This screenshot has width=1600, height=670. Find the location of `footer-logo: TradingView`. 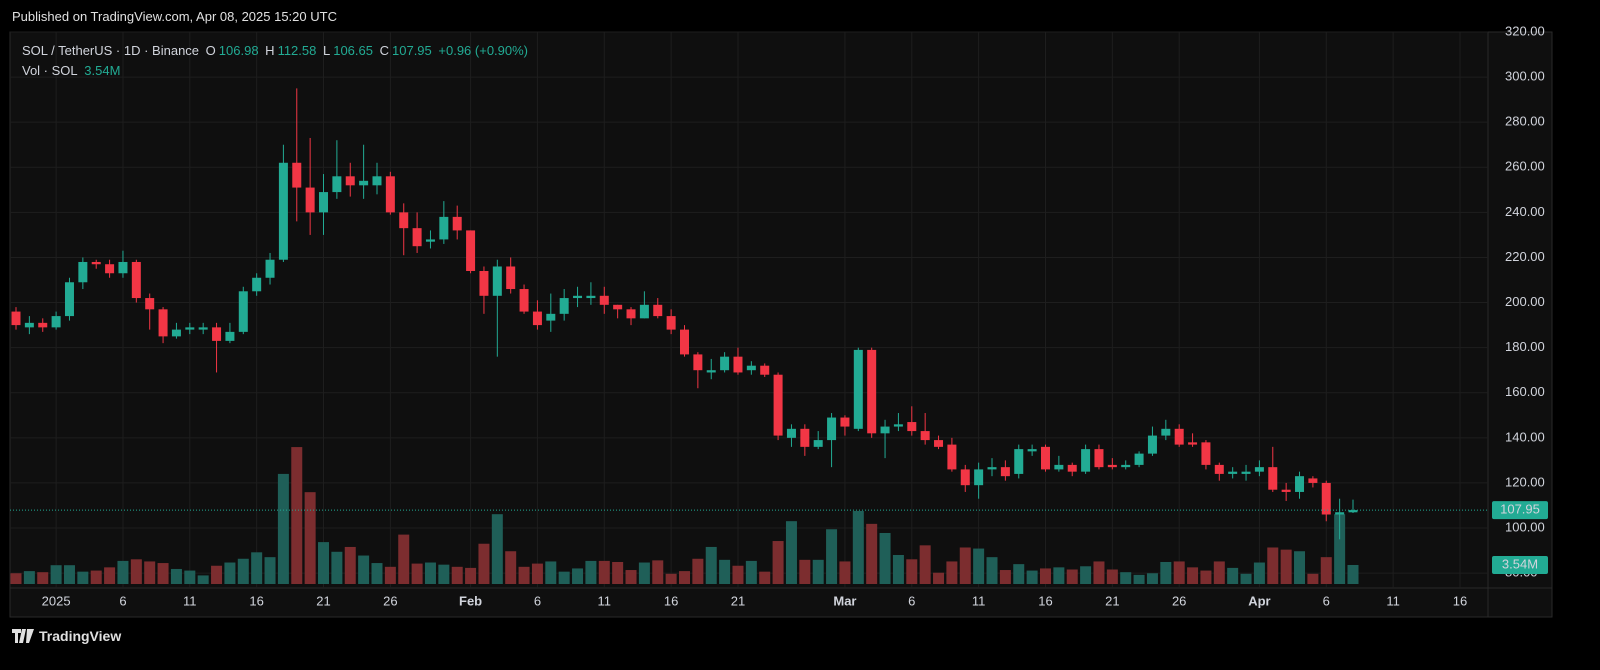

footer-logo: TradingView is located at coordinates (66, 636).